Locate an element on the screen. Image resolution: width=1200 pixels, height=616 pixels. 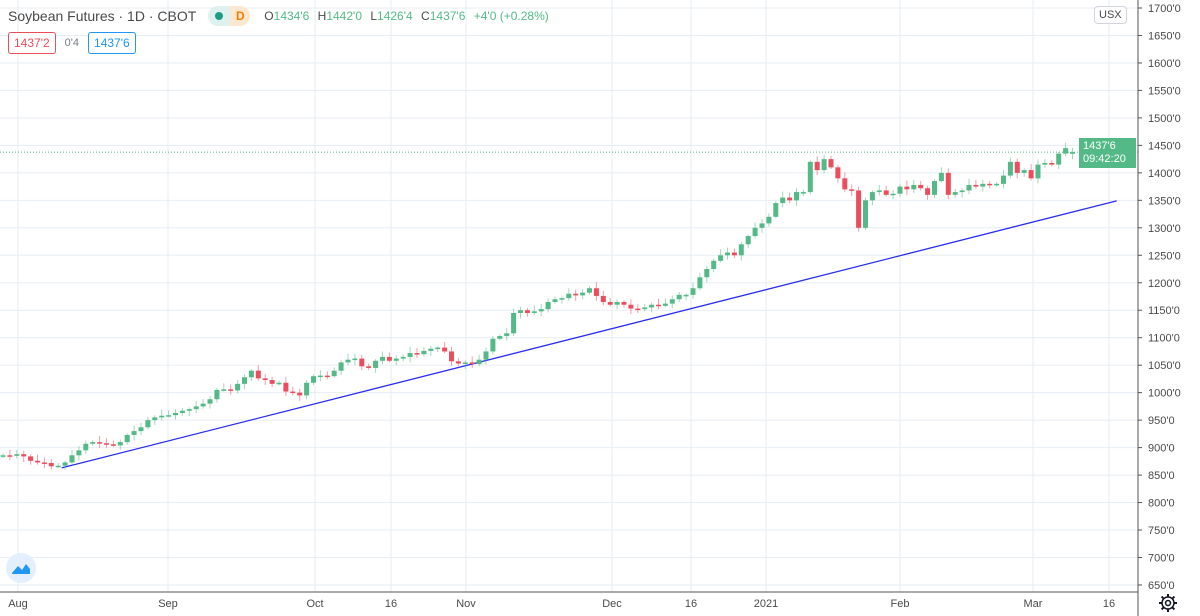
y-tick-label: 1450'0 is located at coordinates (1164, 146).